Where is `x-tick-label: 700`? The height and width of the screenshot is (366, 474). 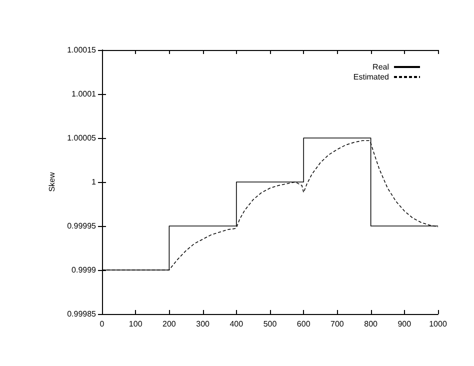 x-tick-label: 700 is located at coordinates (337, 324).